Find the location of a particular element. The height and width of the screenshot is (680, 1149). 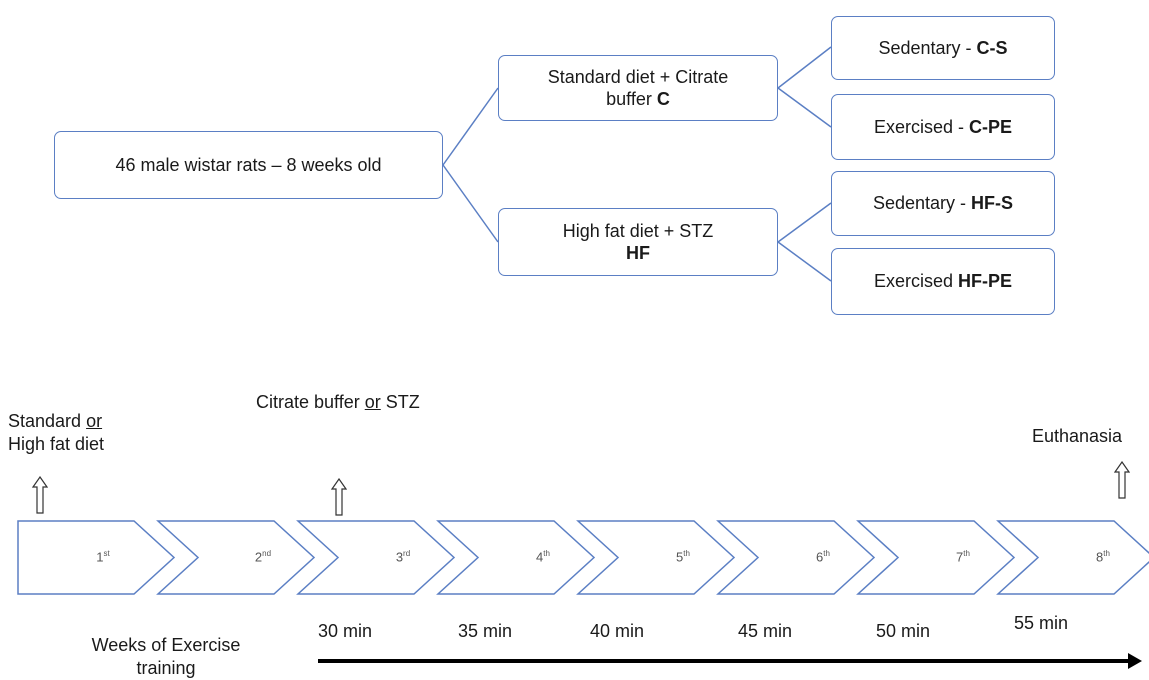

subgroup-c-pe-box: Exercised - C-PE is located at coordinates (943, 127).